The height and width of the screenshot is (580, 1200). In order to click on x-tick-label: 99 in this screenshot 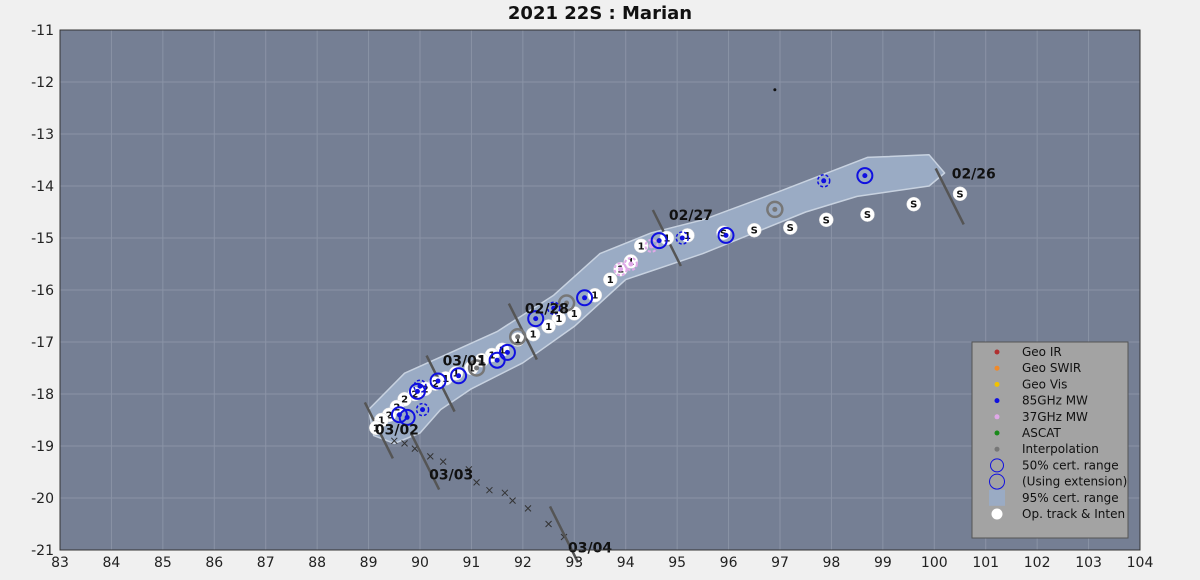, I will do `click(883, 563)`.